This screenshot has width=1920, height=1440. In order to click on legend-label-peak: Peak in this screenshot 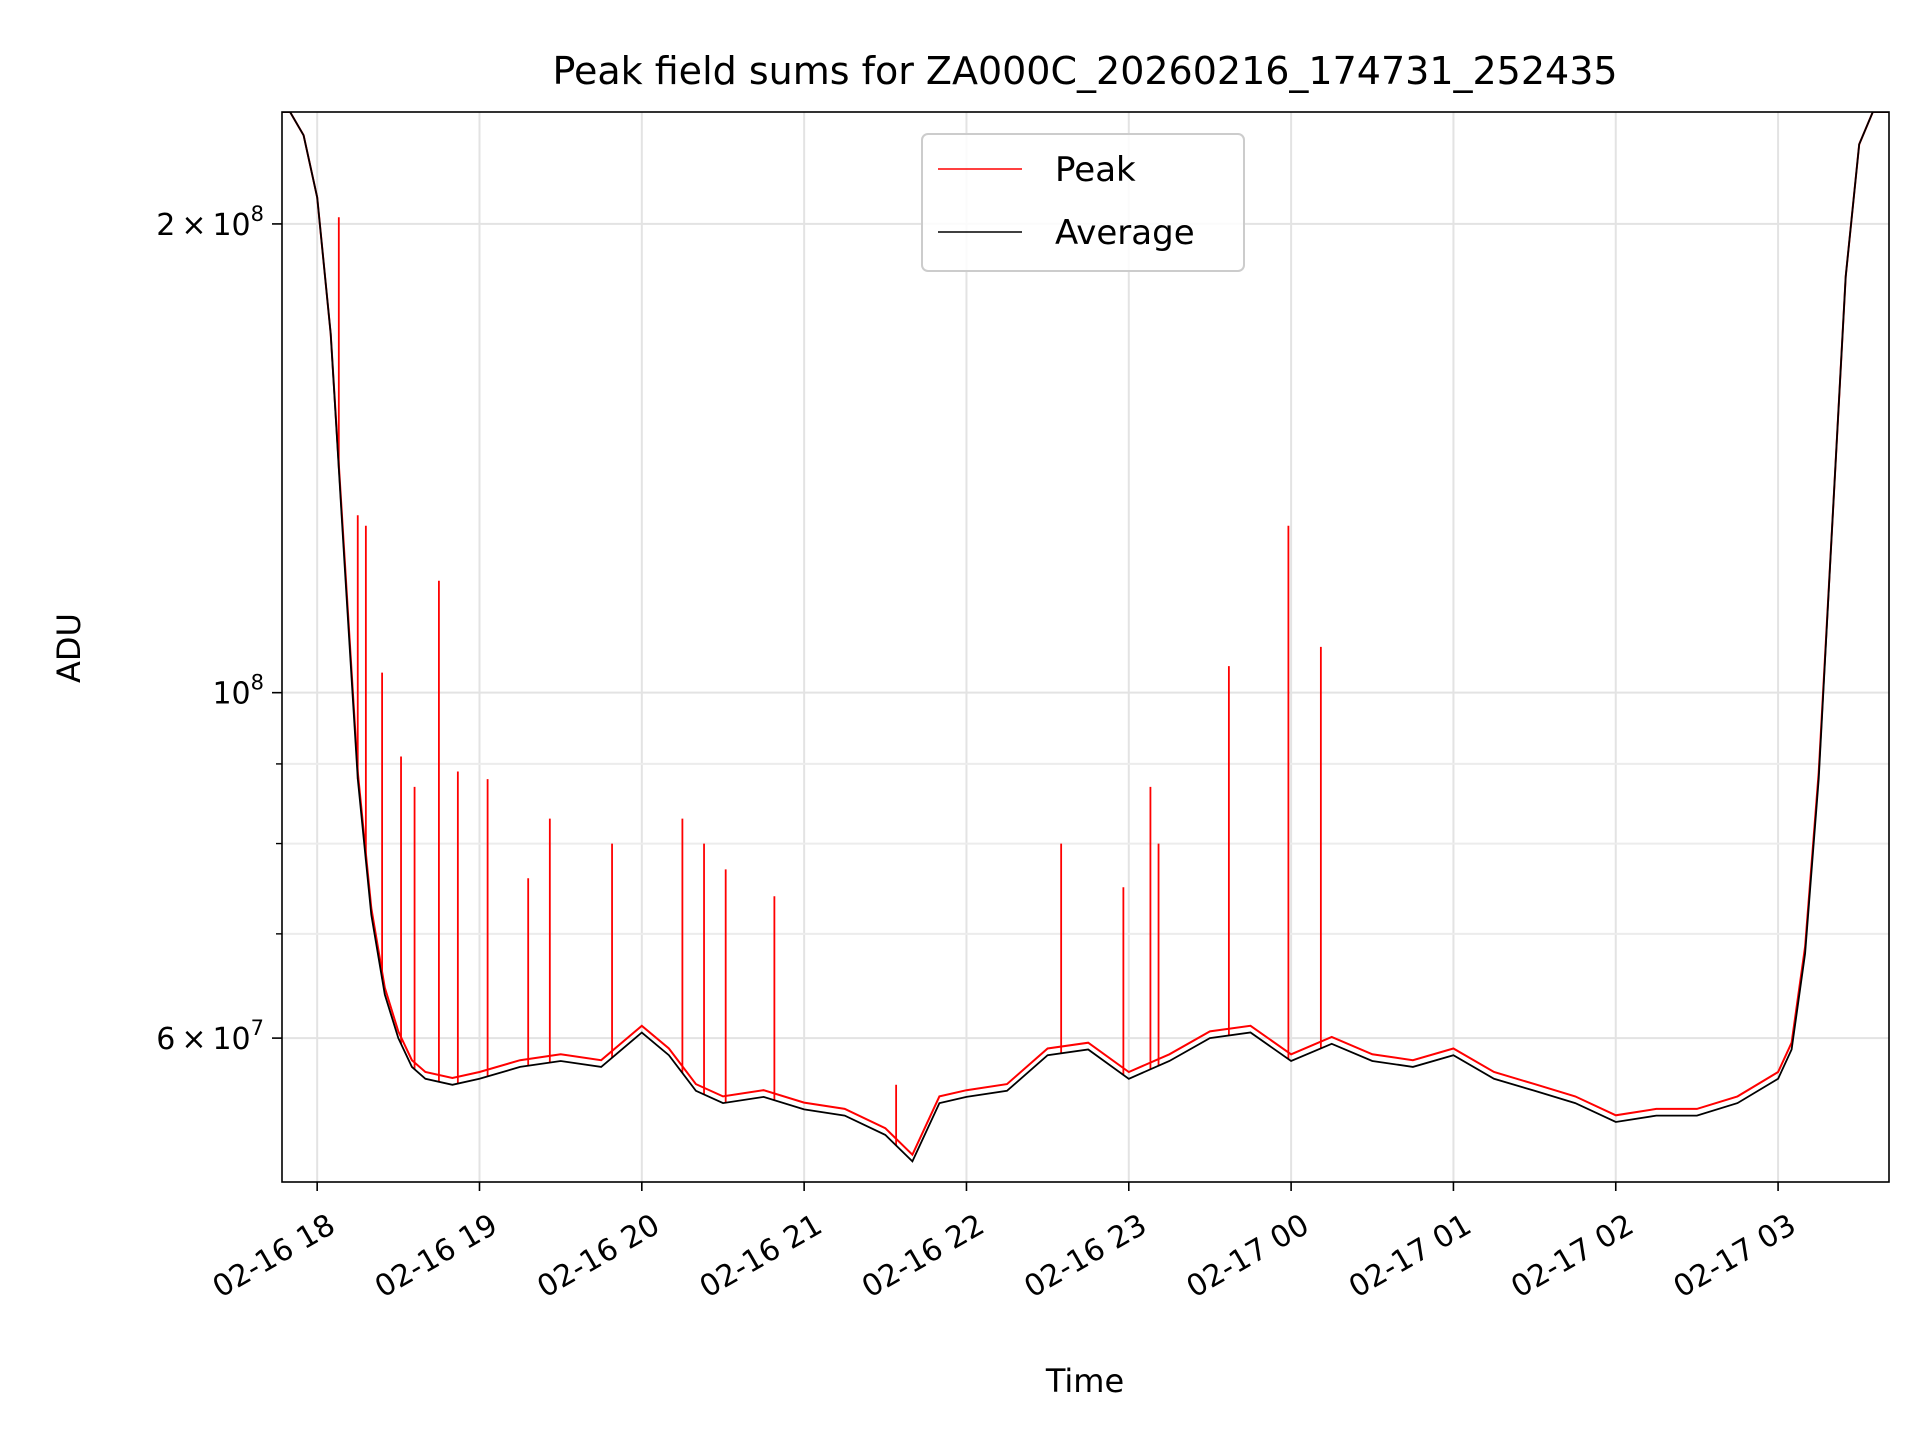, I will do `click(1095, 170)`.